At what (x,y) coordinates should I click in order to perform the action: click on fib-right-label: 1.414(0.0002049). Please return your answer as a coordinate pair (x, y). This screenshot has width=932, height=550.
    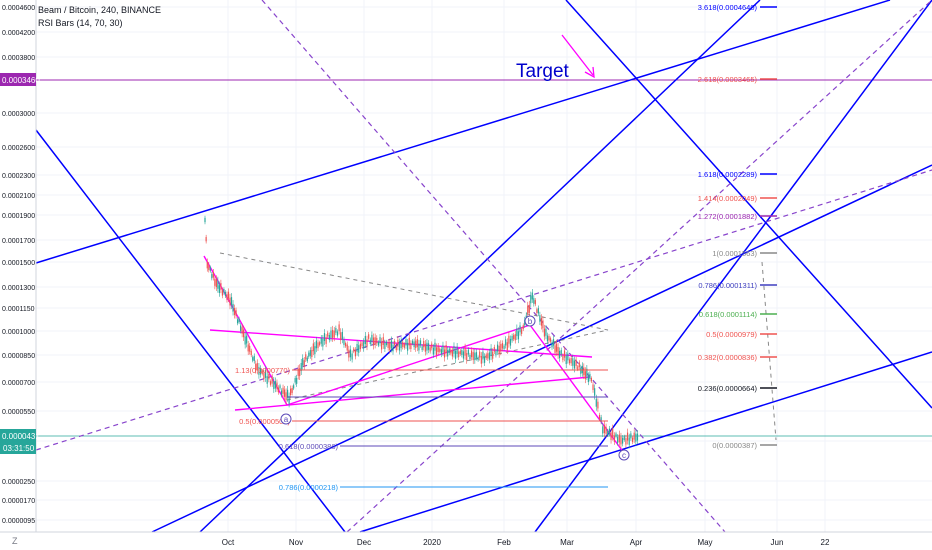
    Looking at the image, I should click on (728, 198).